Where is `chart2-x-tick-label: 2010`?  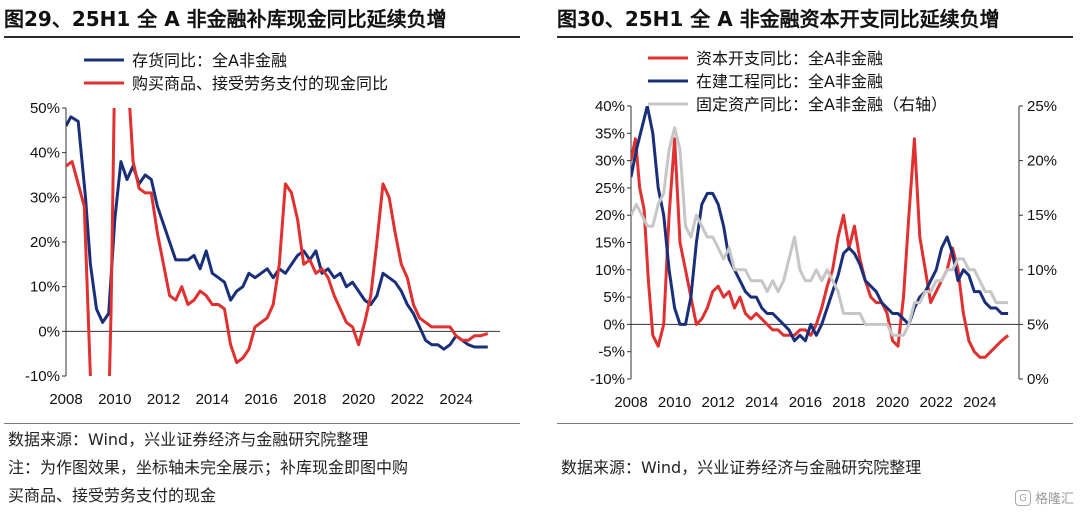 chart2-x-tick-label: 2010 is located at coordinates (674, 402).